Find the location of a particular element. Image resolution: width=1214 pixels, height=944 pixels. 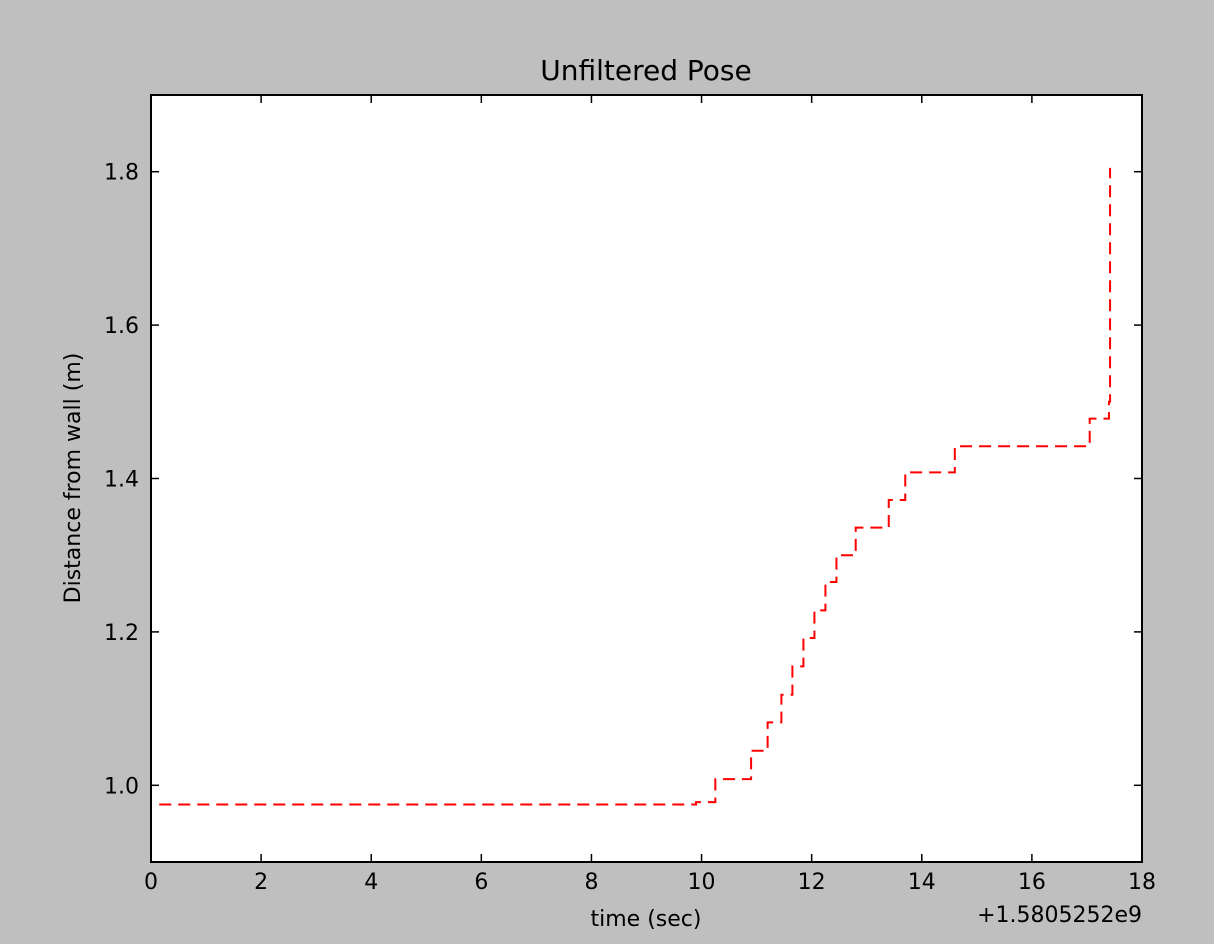

x-axis-offset-label: +1.5805252e9 is located at coordinates (1059, 915).